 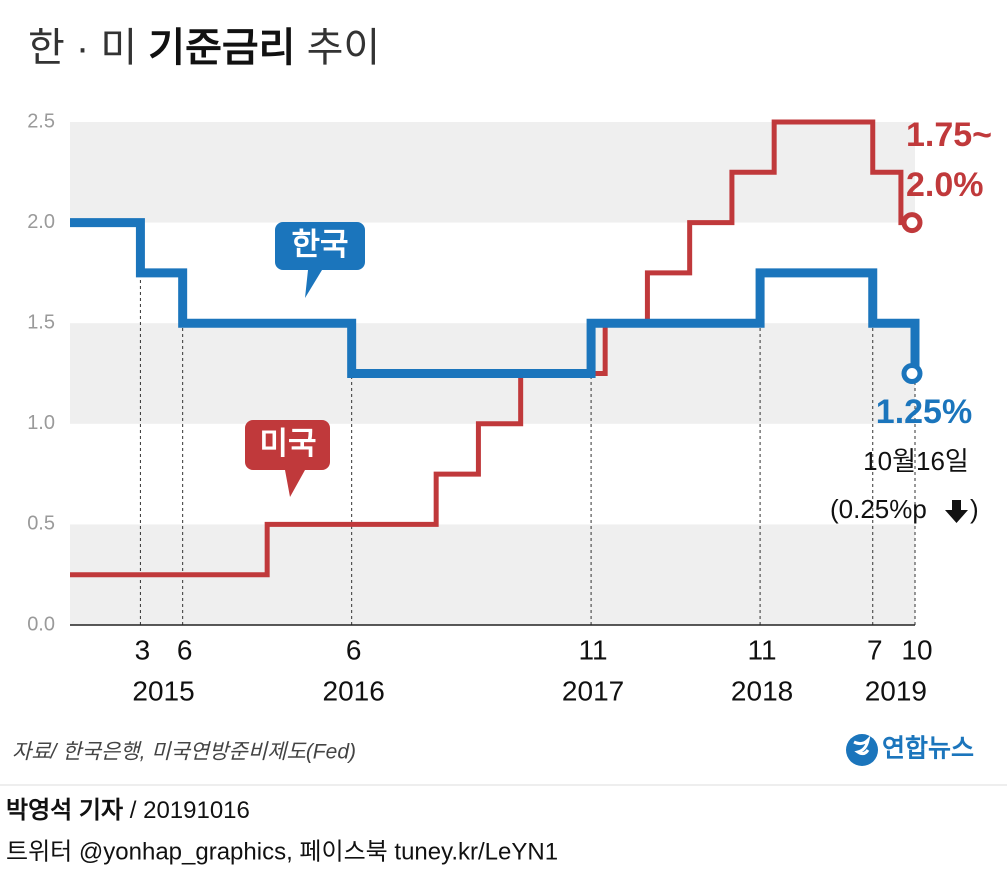 I want to click on y-tick-label: 0.5, so click(x=41, y=524).